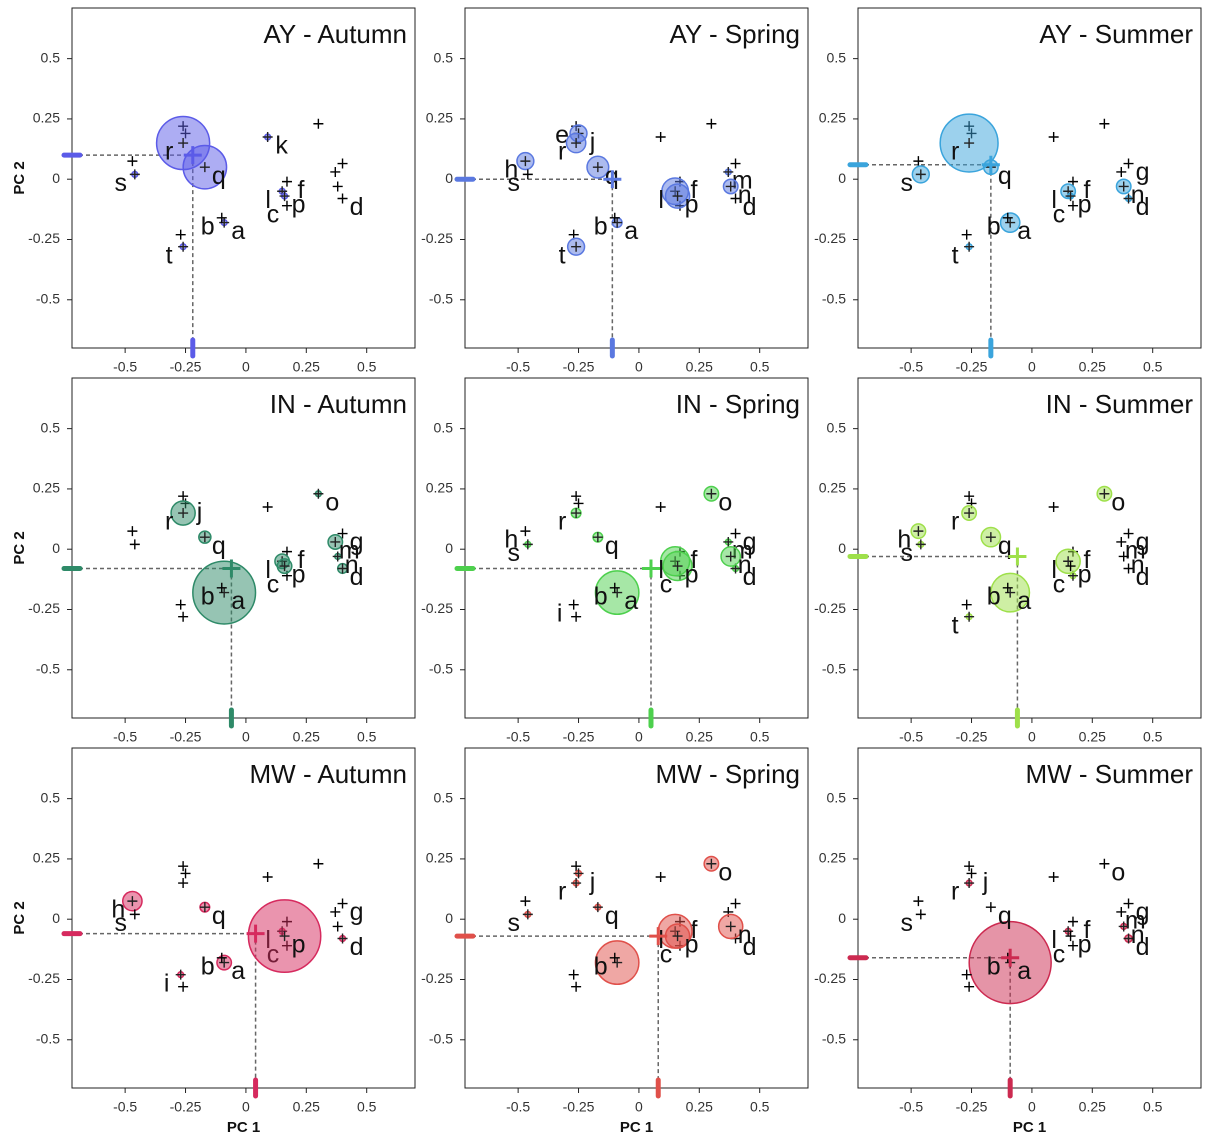 The width and height of the screenshot is (1208, 1139). What do you see at coordinates (56, 918) in the screenshot?
I see `y-tick-label: 0` at bounding box center [56, 918].